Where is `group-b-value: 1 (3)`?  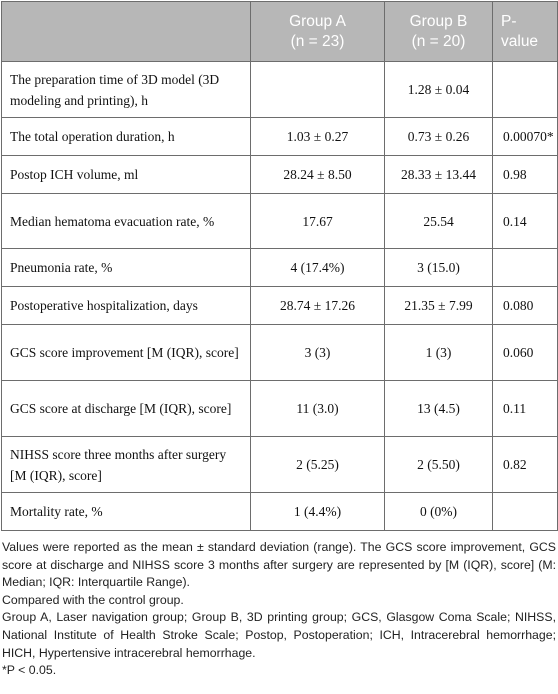 group-b-value: 1 (3) is located at coordinates (438, 352).